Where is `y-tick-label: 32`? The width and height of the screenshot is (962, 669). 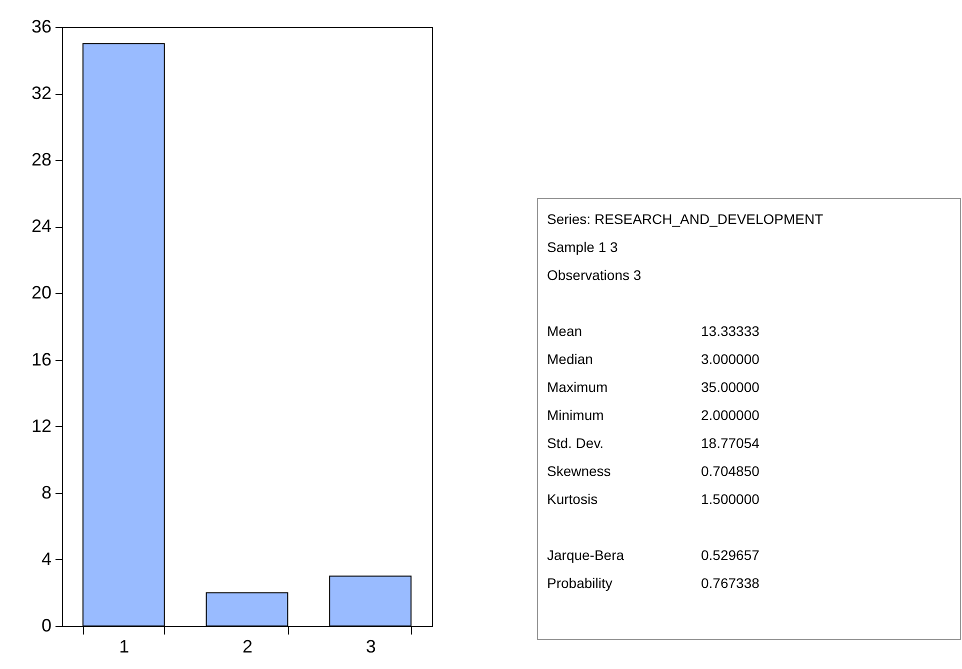
y-tick-label: 32 is located at coordinates (41, 93).